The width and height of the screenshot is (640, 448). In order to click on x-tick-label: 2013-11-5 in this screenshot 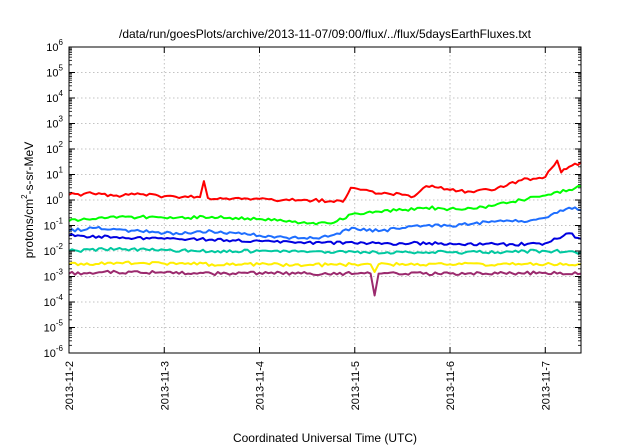, I will do `click(356, 385)`.